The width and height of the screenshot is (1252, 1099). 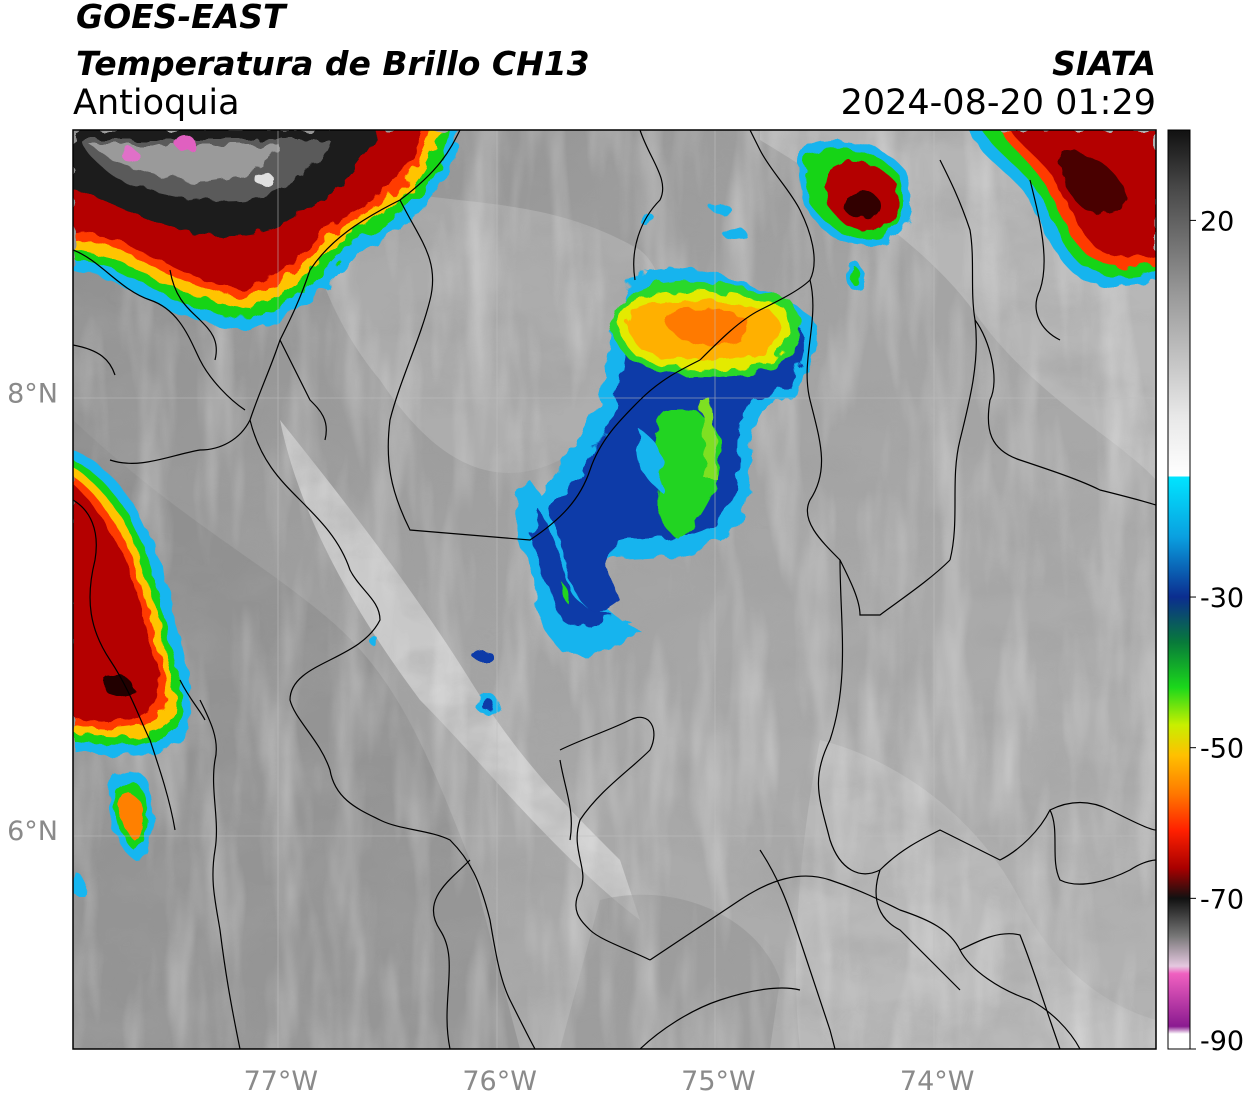 What do you see at coordinates (1222, 899) in the screenshot?
I see `colorbar-tick-label: -70` at bounding box center [1222, 899].